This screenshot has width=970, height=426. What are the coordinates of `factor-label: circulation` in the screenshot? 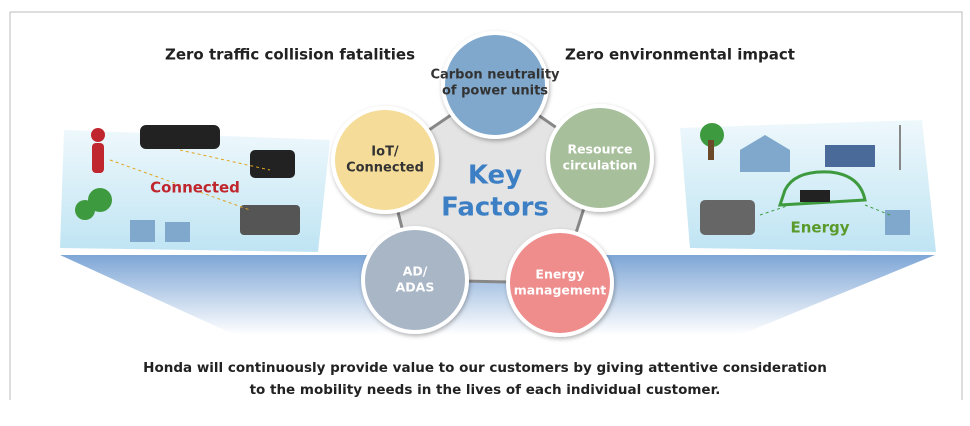 It's located at (600, 165).